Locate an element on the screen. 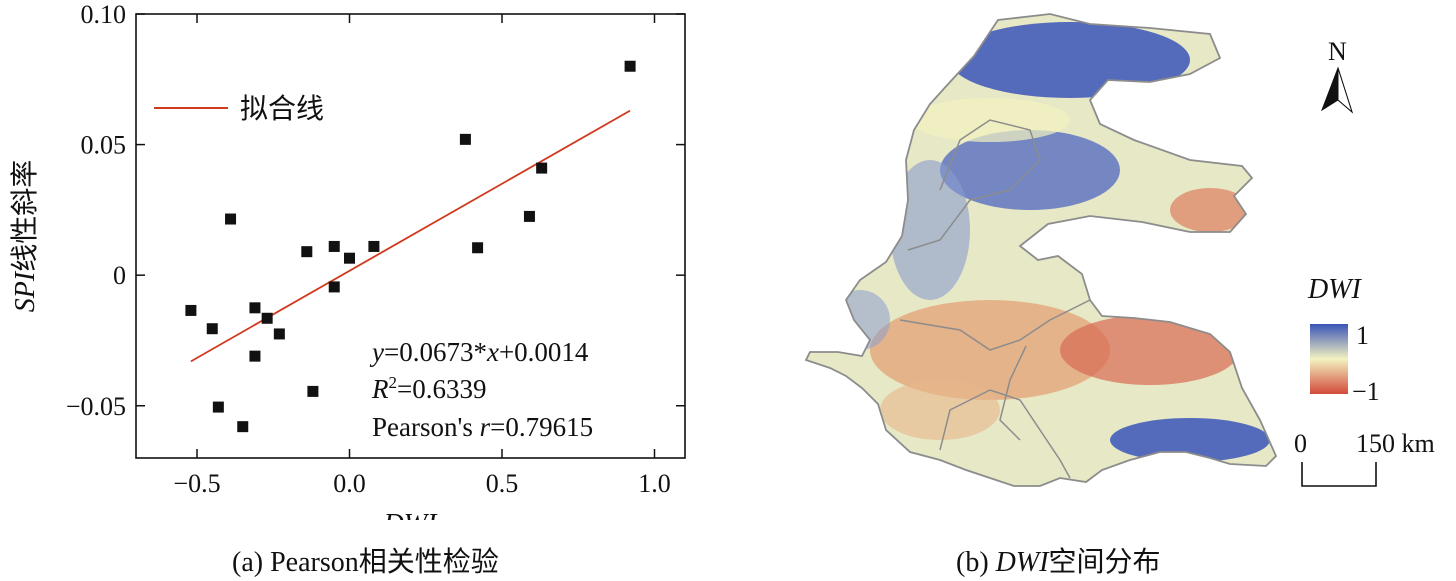 The height and width of the screenshot is (581, 1456). pearson-r-symbol: r is located at coordinates (485, 427).